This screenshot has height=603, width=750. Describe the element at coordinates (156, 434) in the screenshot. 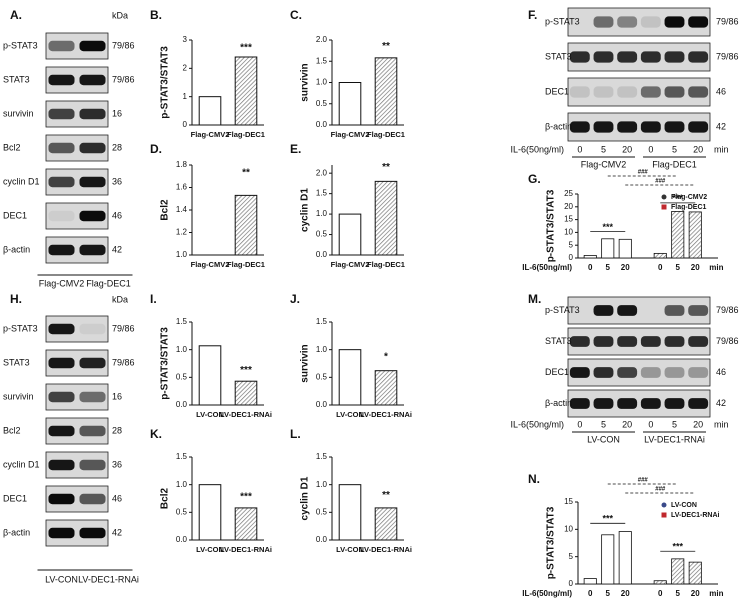

I see `panel-label: K.` at that location.